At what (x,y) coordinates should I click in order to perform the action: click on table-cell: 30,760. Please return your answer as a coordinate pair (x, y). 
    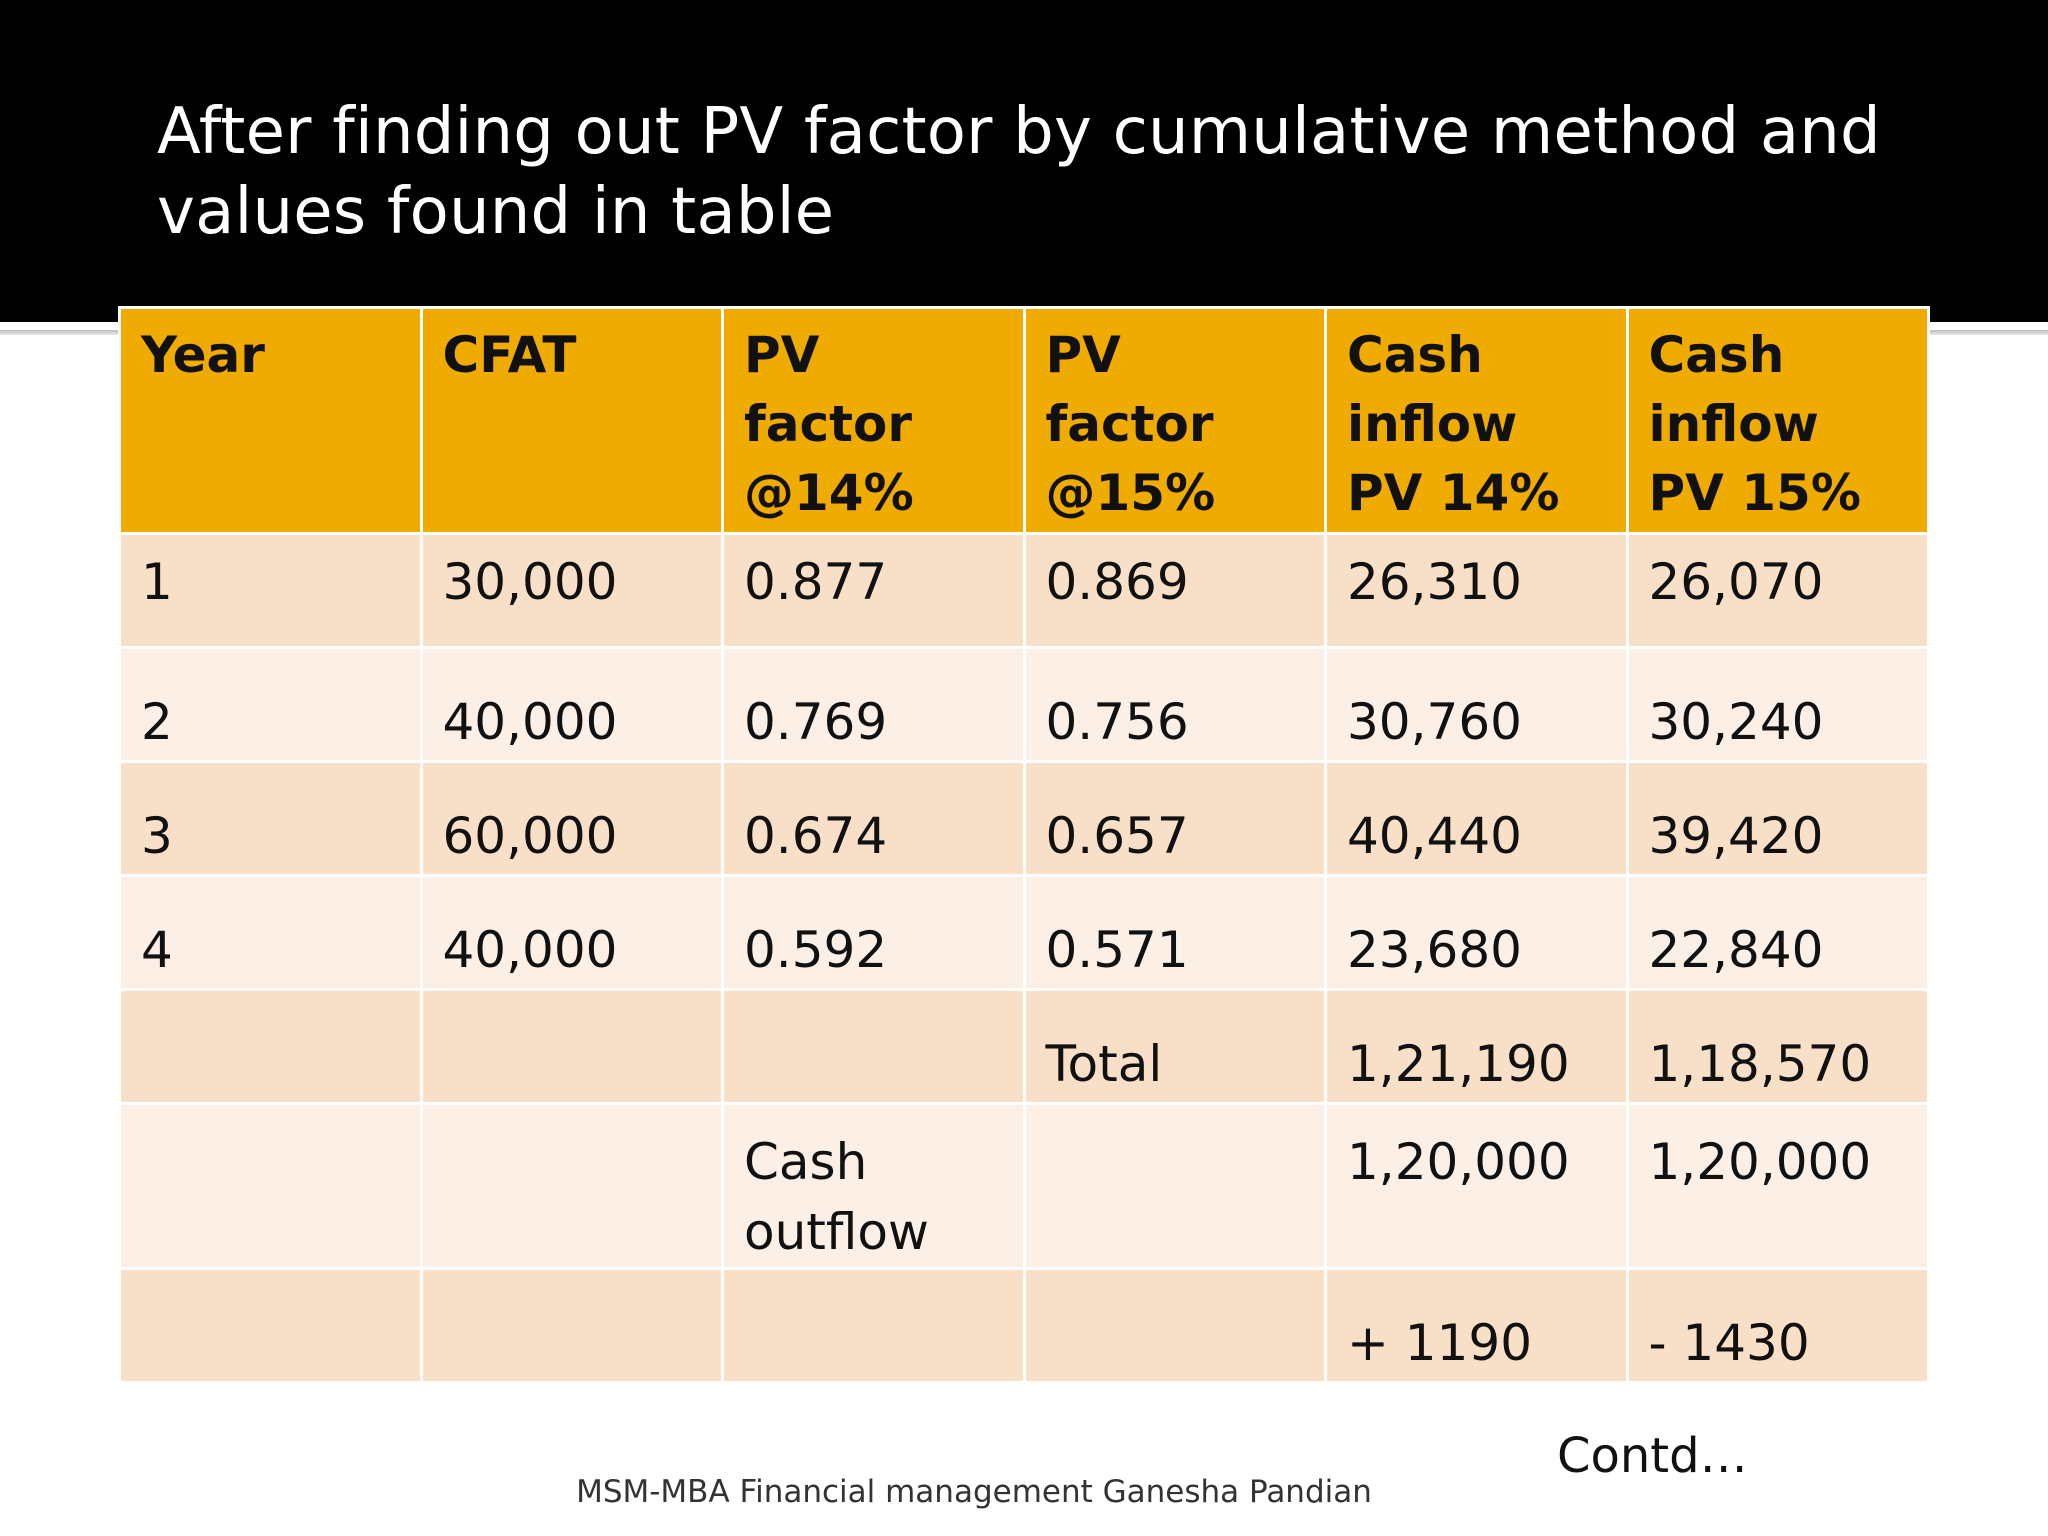
    Looking at the image, I should click on (1476, 704).